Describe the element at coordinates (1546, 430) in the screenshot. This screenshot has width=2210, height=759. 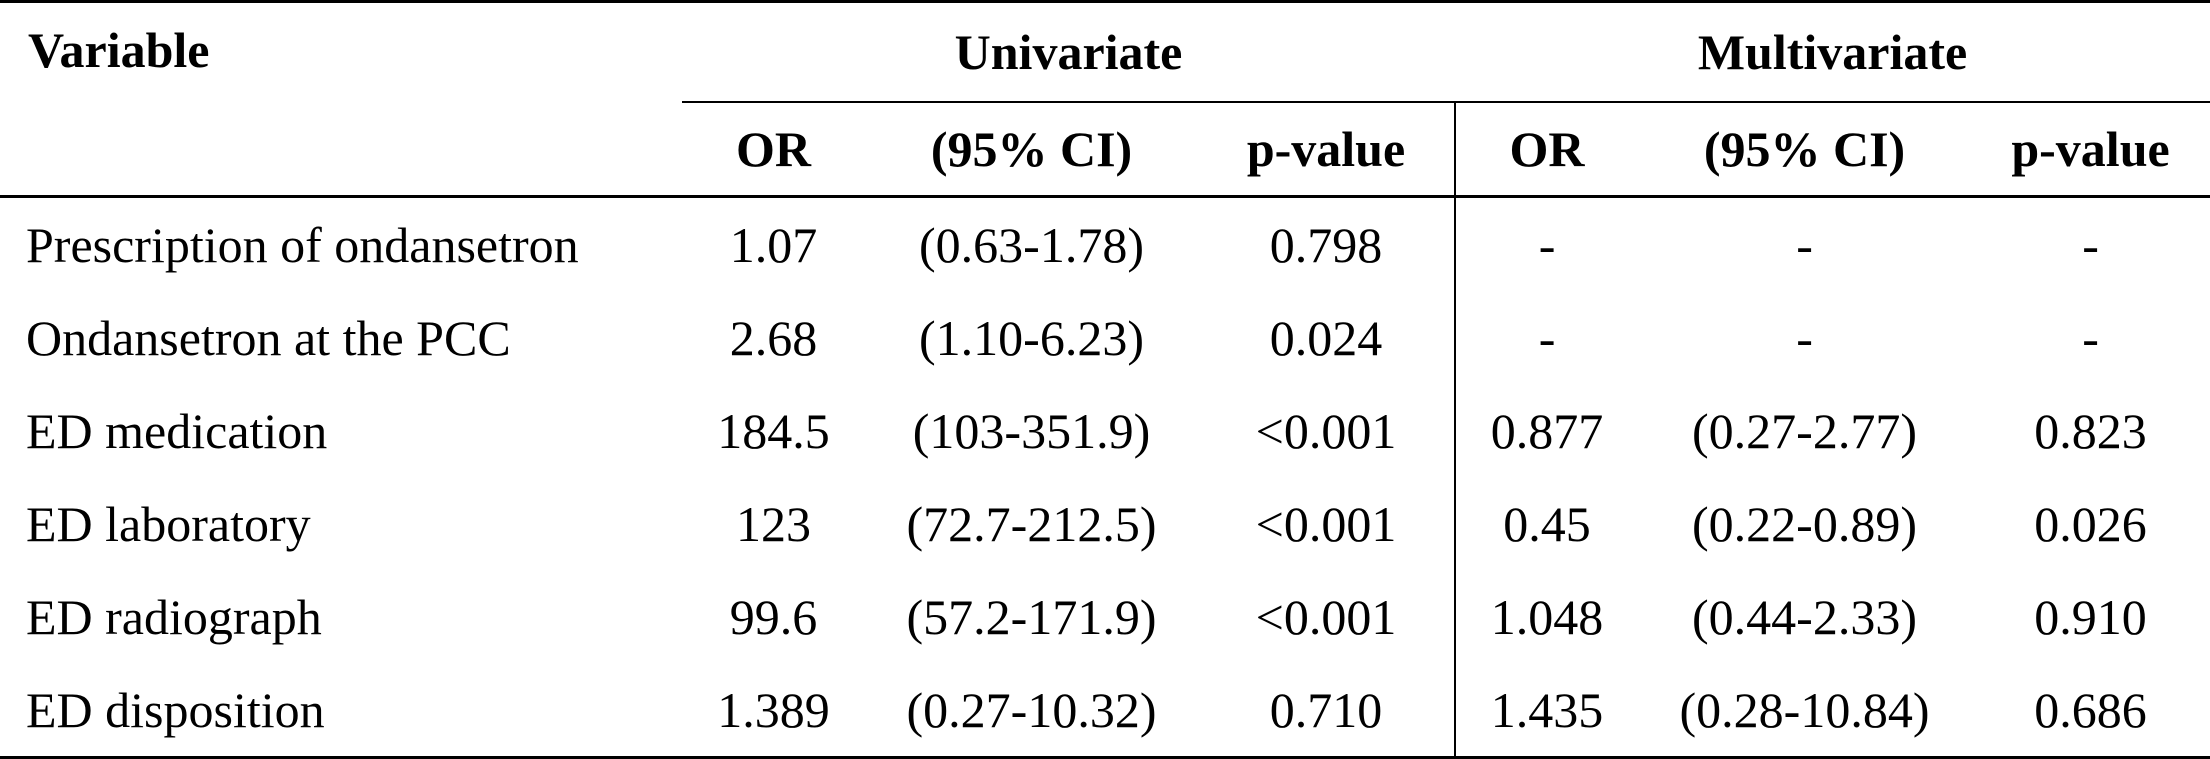
I see `multivariate-or-cell: 0.877` at that location.